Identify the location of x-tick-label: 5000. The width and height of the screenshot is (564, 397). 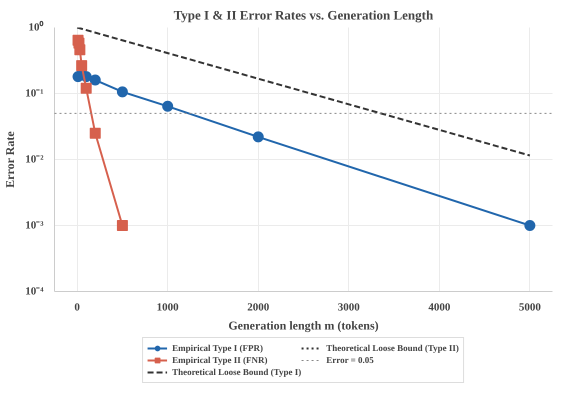
(530, 308).